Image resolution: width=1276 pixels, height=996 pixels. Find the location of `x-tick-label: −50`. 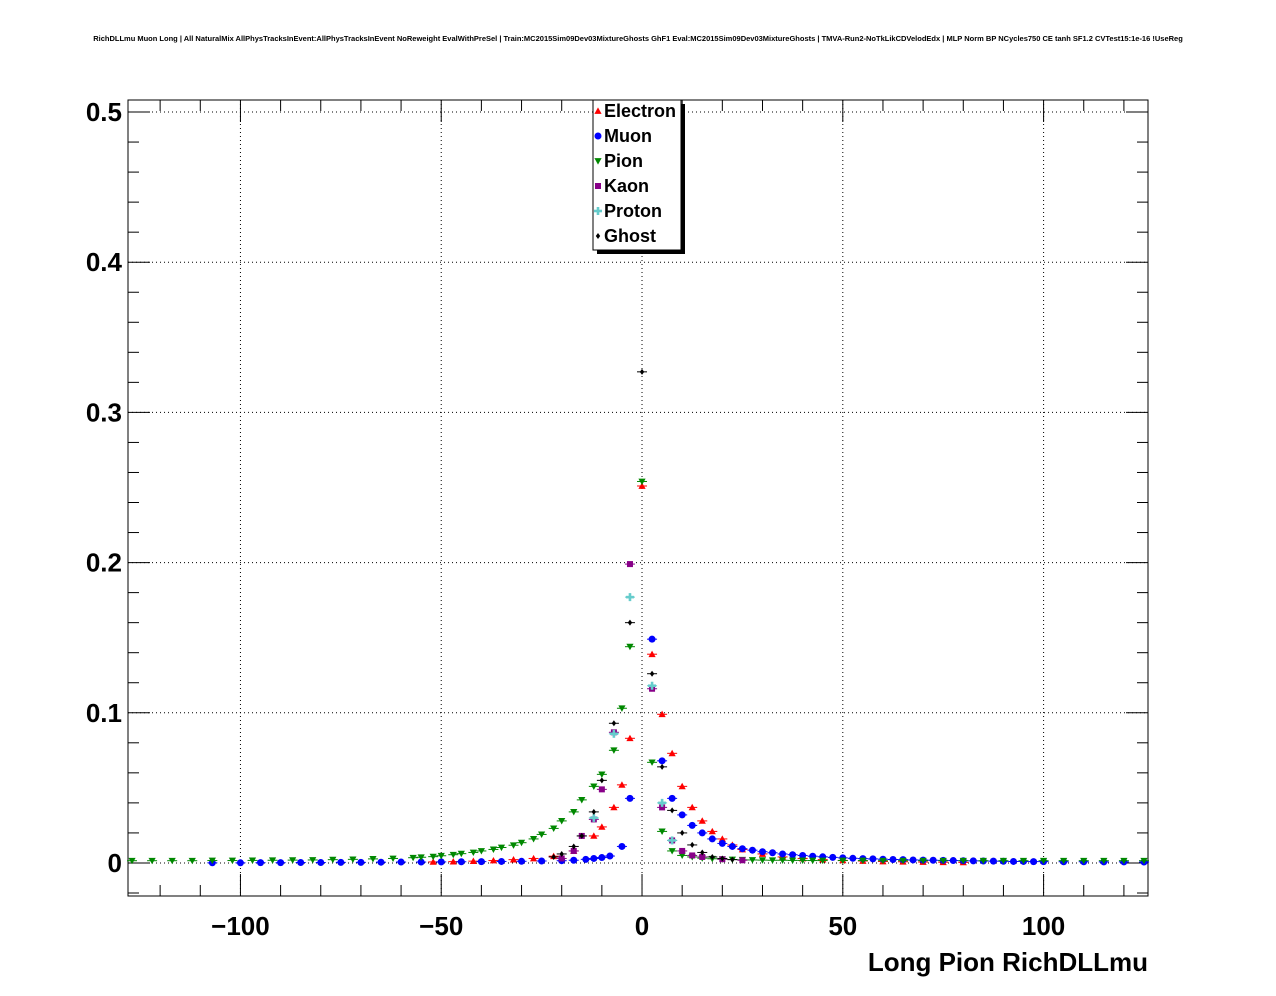

x-tick-label: −50 is located at coordinates (441, 926).